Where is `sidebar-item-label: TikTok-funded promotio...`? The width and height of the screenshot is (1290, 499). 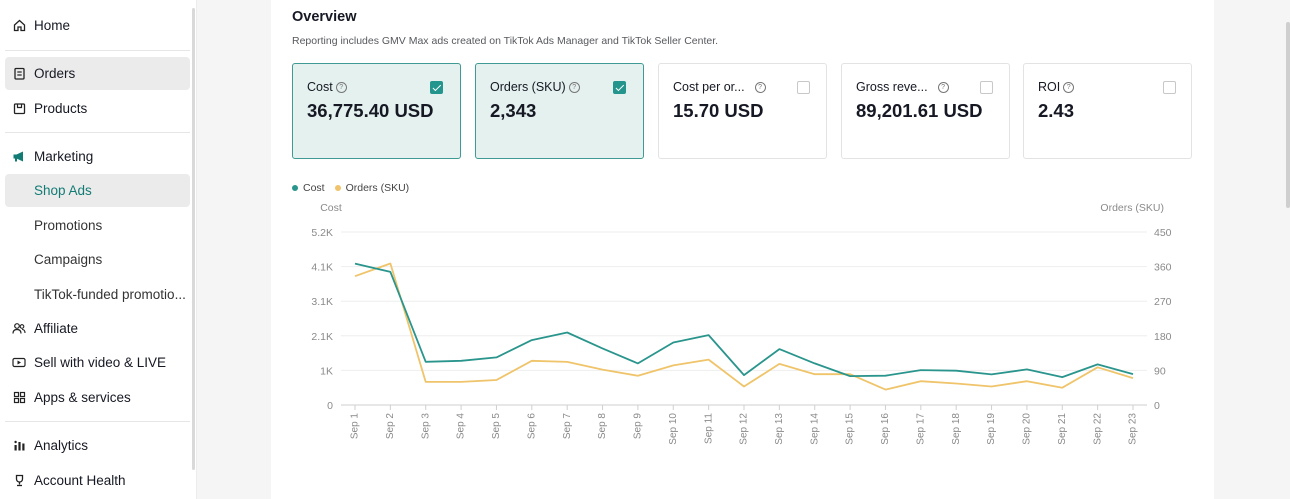
sidebar-item-label: TikTok-funded promotio... is located at coordinates (110, 294).